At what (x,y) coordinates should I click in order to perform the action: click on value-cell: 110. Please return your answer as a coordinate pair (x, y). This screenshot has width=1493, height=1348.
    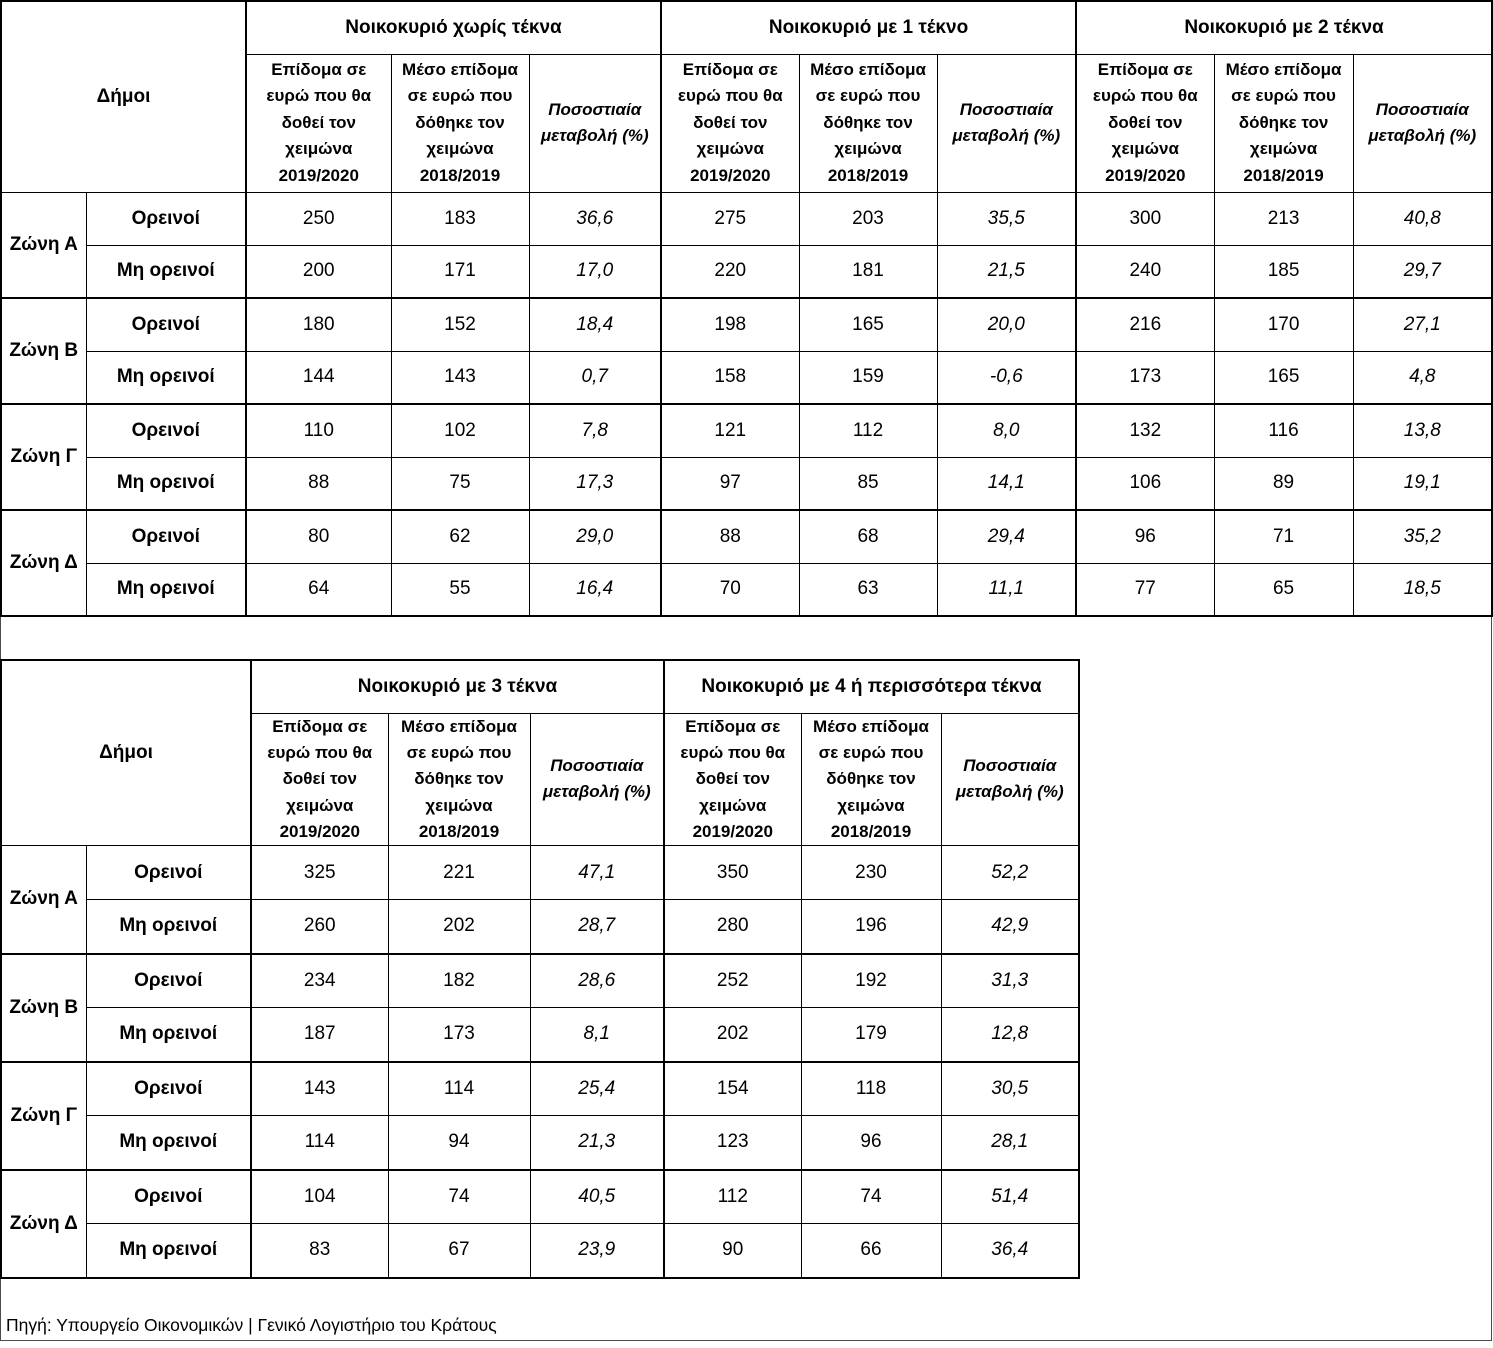
    Looking at the image, I should click on (318, 430).